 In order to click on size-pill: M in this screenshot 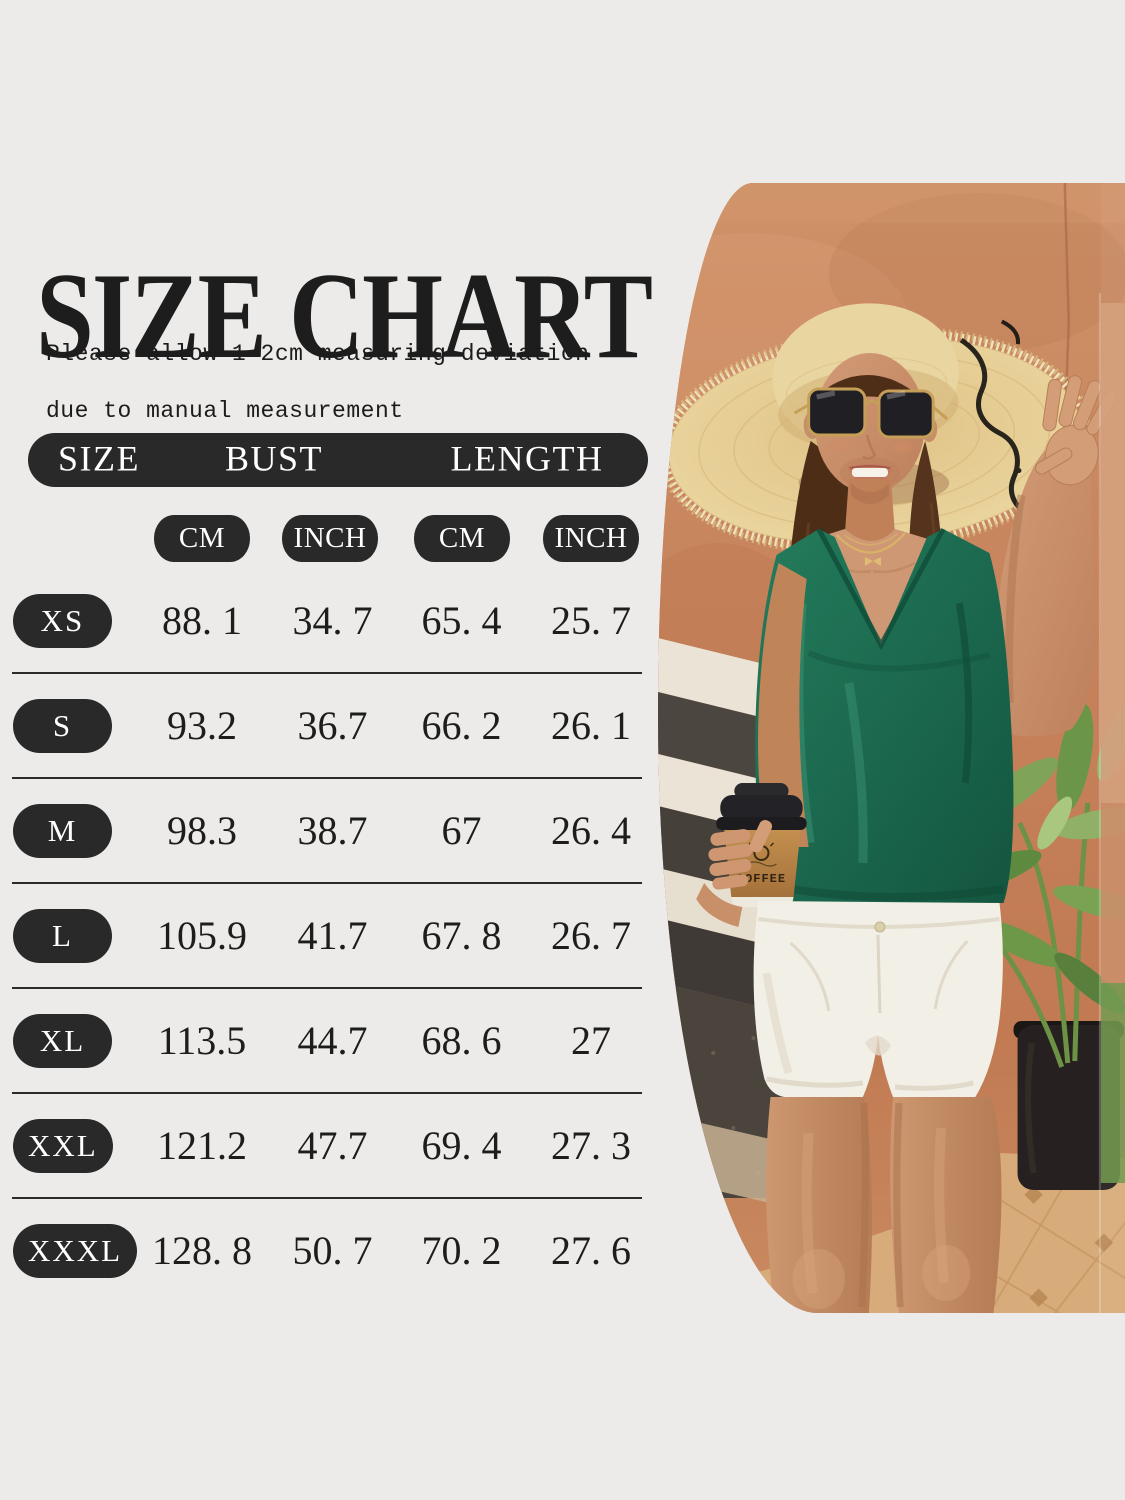, I will do `click(62, 830)`.